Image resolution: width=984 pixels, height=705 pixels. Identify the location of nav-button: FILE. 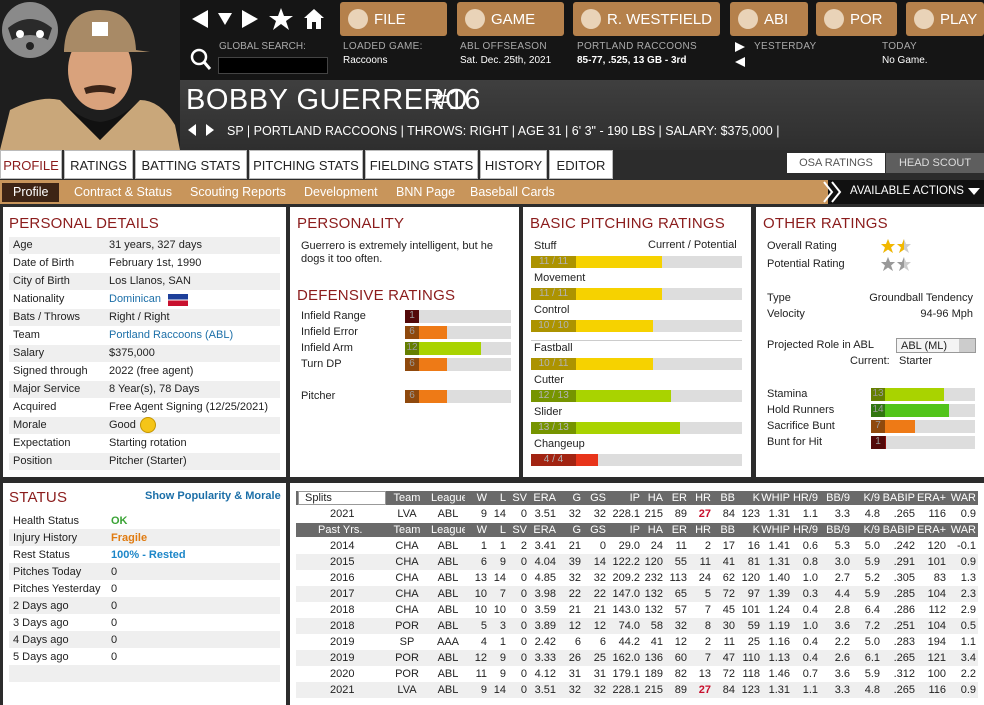
(393, 19).